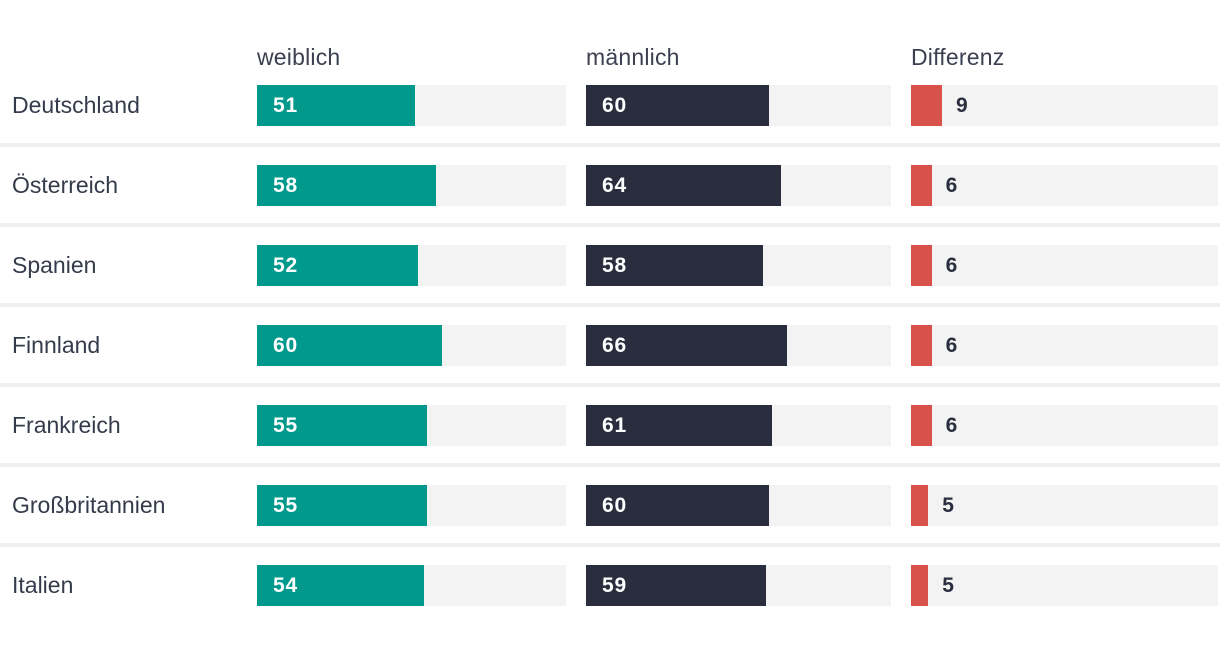 Image resolution: width=1220 pixels, height=654 pixels. What do you see at coordinates (350, 345) in the screenshot?
I see `weiblich-bar-fill: 60` at bounding box center [350, 345].